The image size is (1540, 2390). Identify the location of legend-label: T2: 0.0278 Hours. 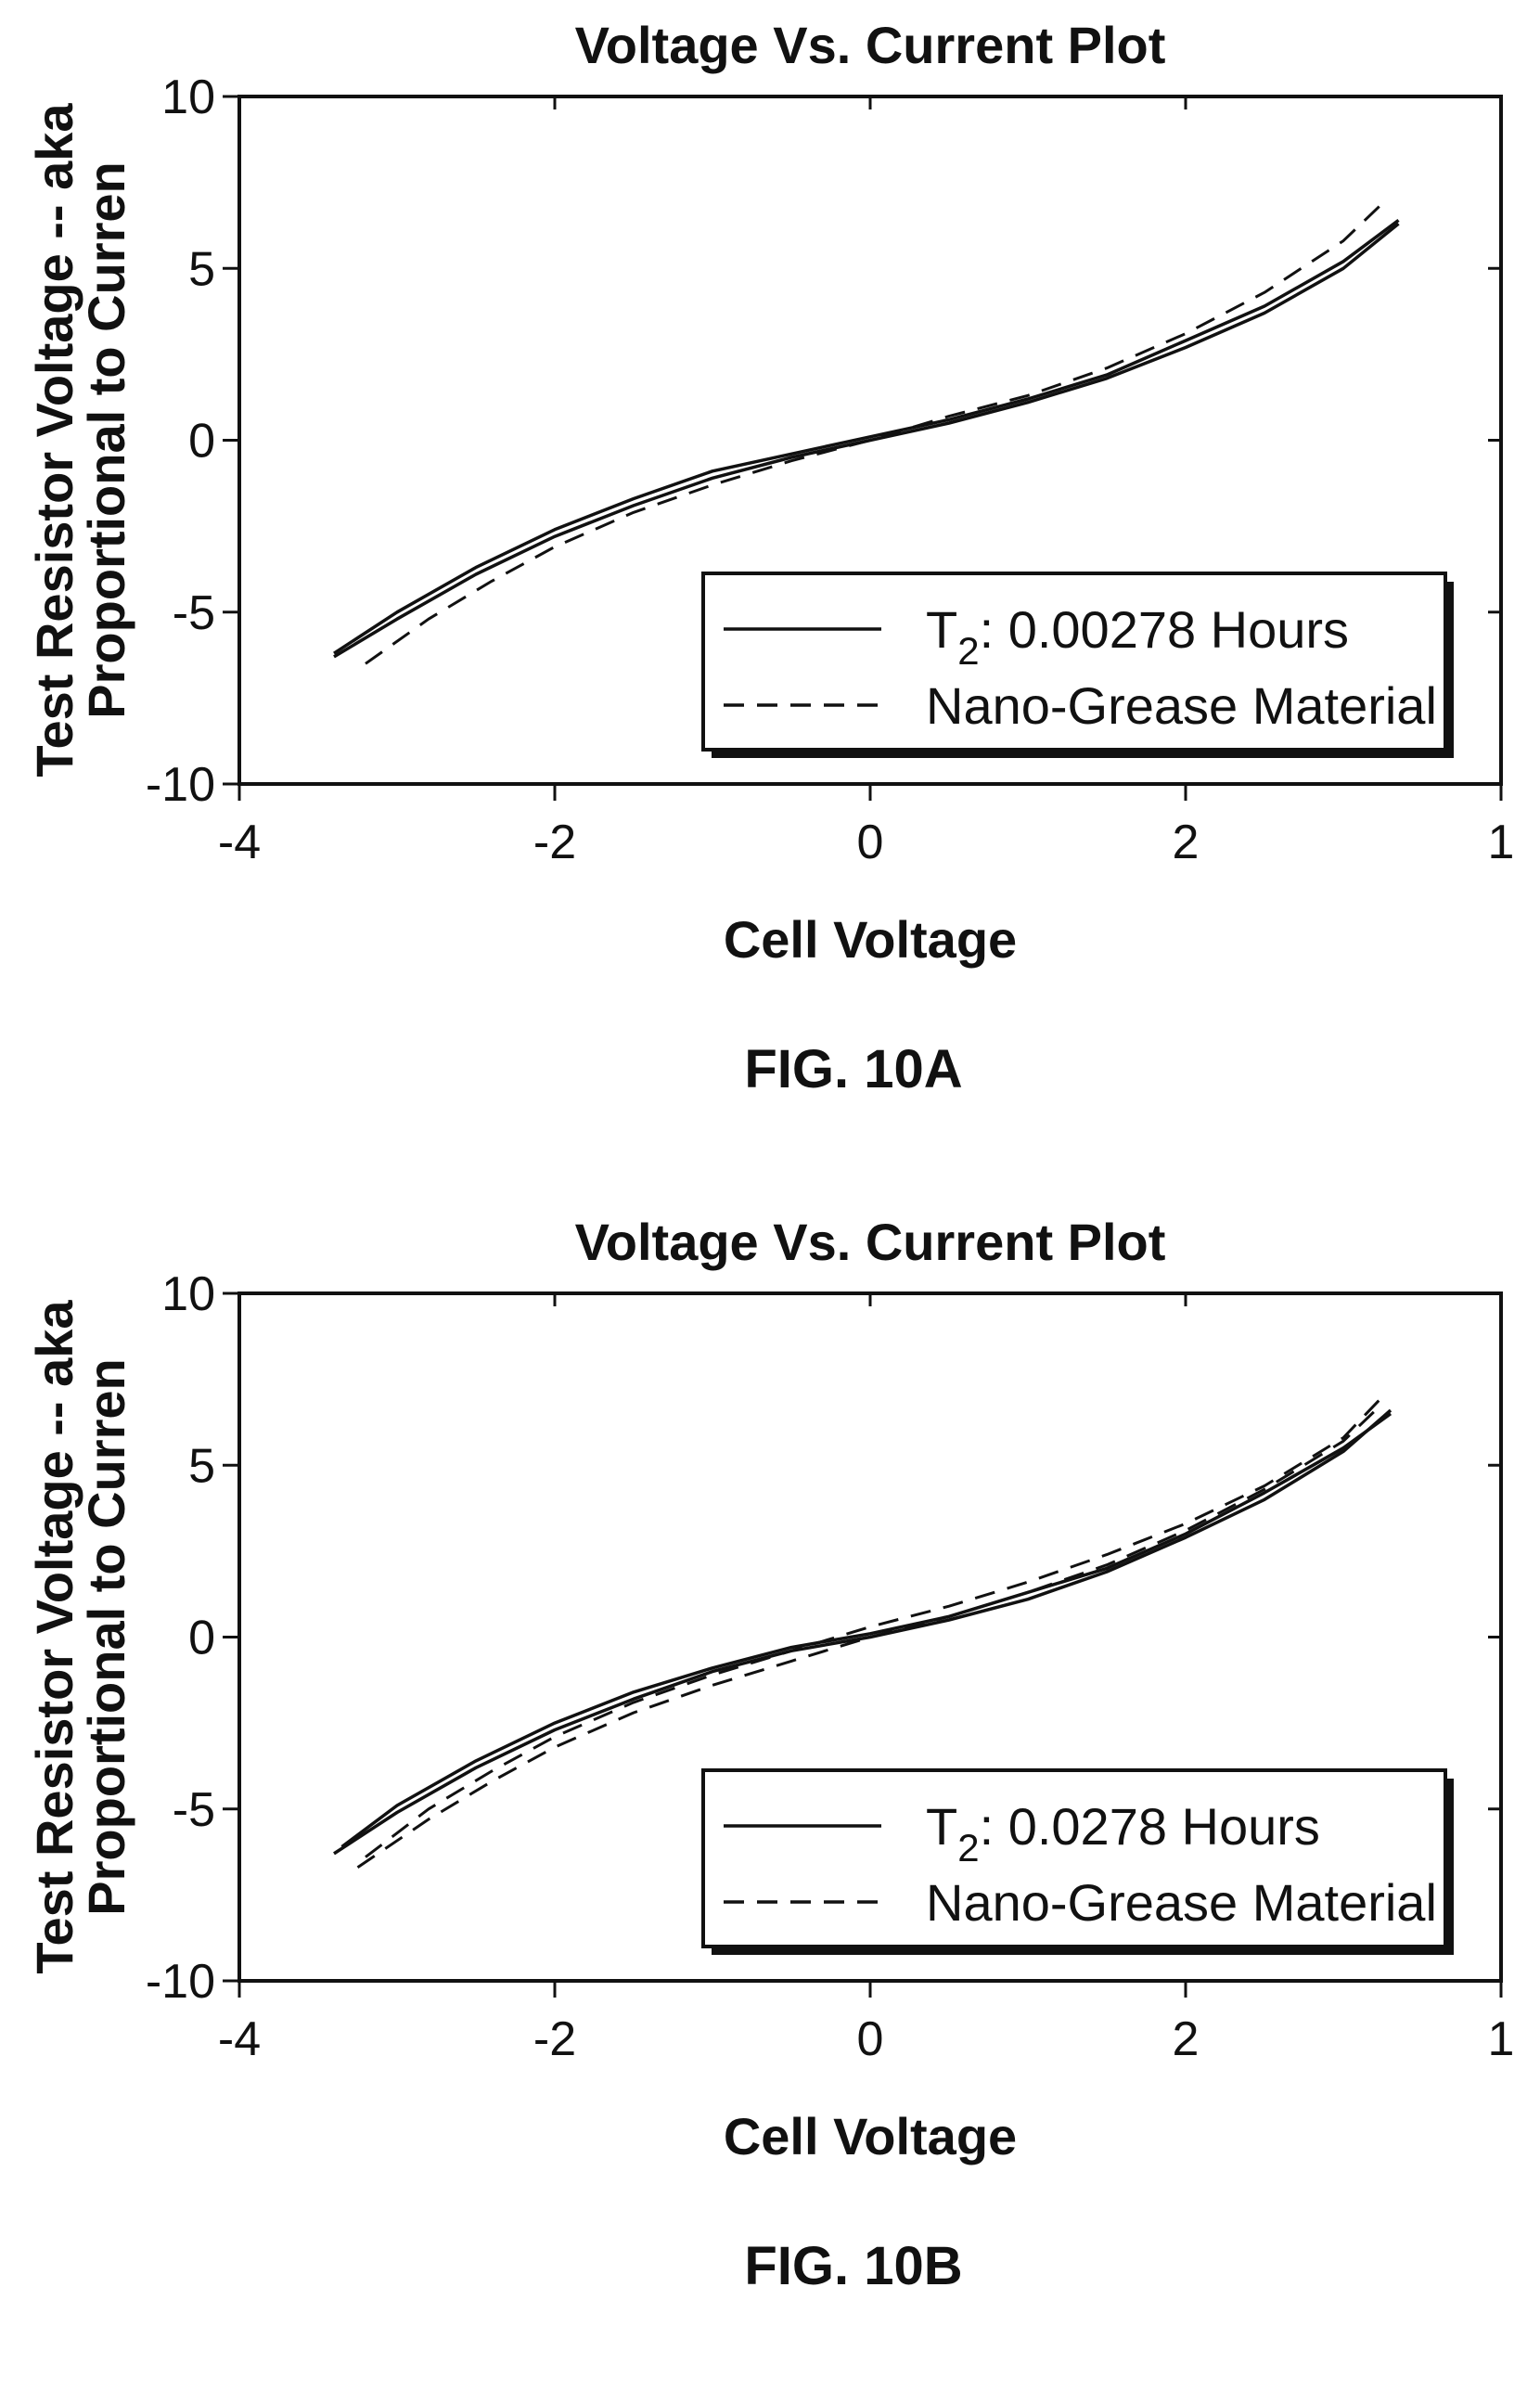
(1123, 1834).